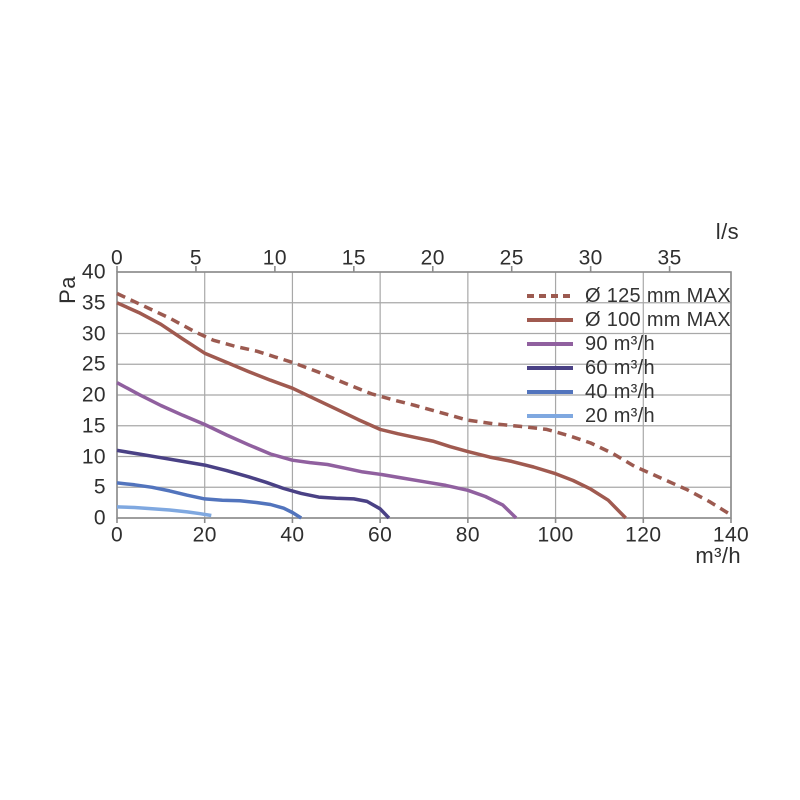  I want to click on y-tick-label: 40, so click(93, 272).